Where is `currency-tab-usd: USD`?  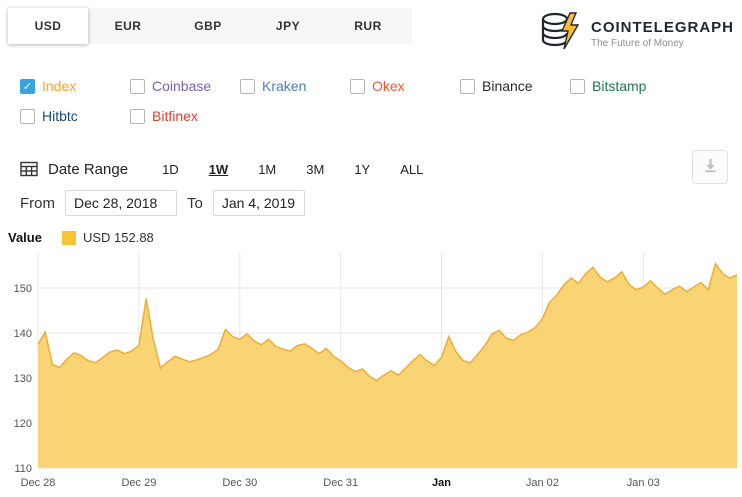
currency-tab-usd: USD is located at coordinates (48, 26).